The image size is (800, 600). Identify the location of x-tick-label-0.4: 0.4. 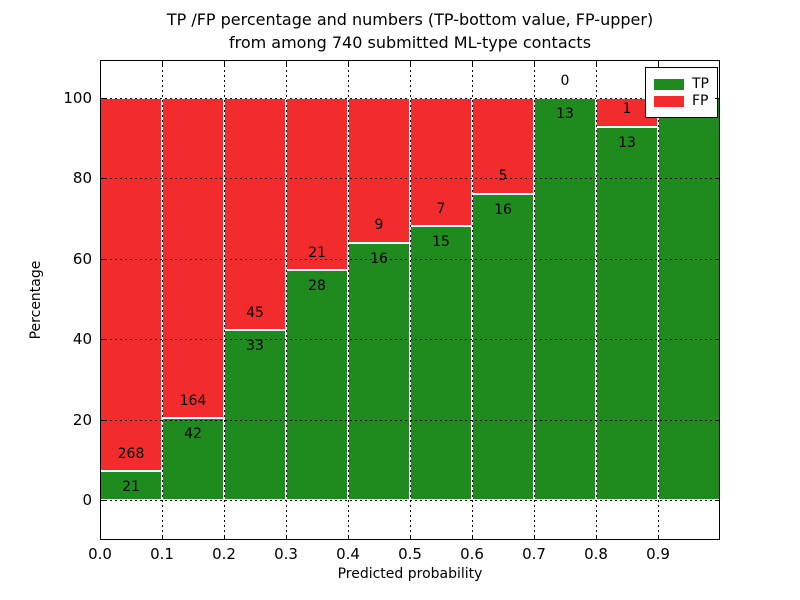
(348, 554).